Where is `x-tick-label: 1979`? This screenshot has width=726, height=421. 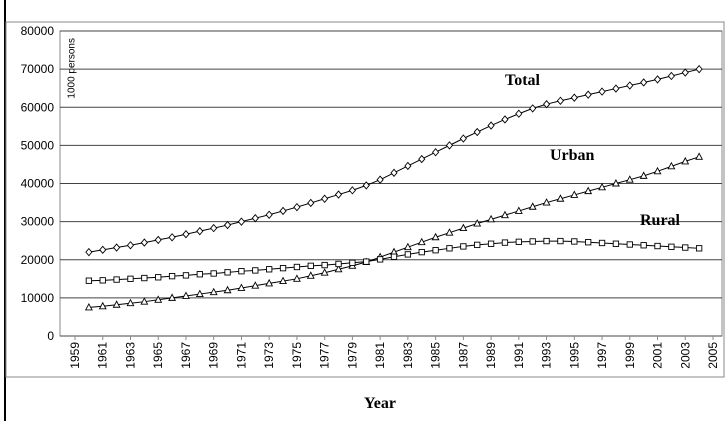
x-tick-label: 1979 is located at coordinates (352, 355).